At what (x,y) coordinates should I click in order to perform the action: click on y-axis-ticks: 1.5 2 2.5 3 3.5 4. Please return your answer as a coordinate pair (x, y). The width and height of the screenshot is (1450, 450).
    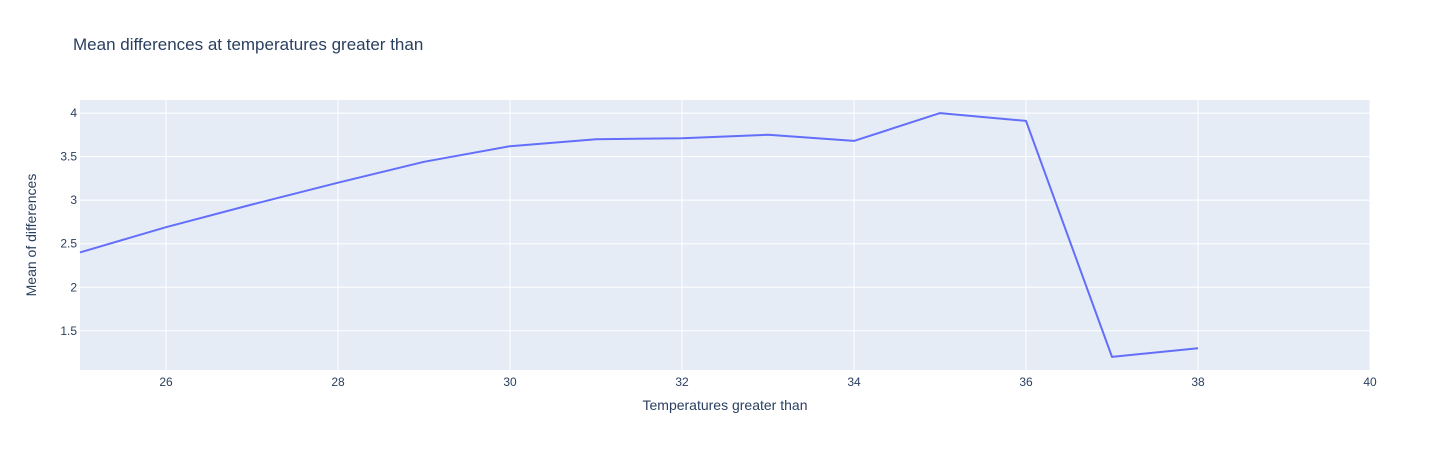
    Looking at the image, I should click on (68, 222).